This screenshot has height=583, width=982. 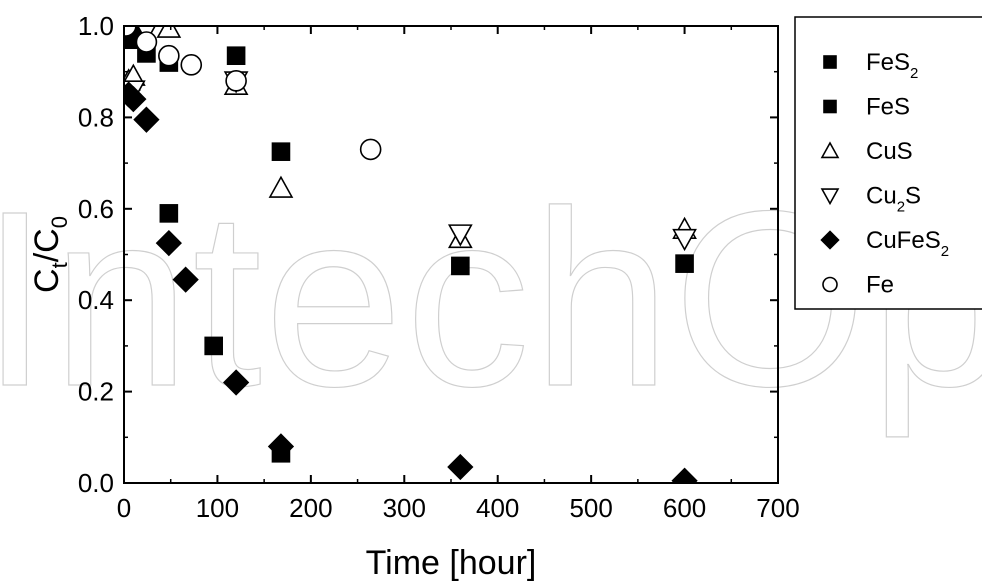 I want to click on legend-entry-cus: CuS, so click(x=866, y=151).